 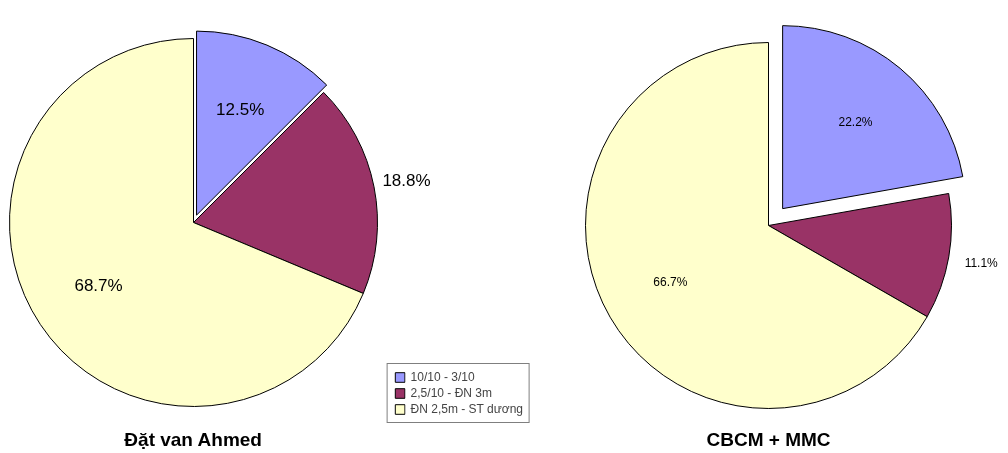 What do you see at coordinates (98, 286) in the screenshot?
I see `data-label: 68.7%` at bounding box center [98, 286].